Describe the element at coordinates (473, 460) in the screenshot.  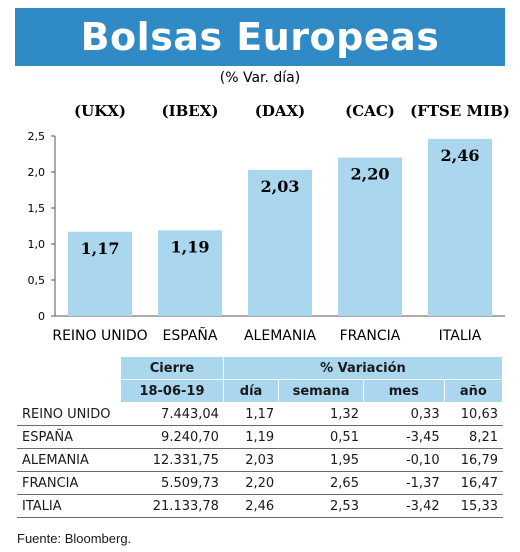
I see `cell-ano: 16,79` at that location.